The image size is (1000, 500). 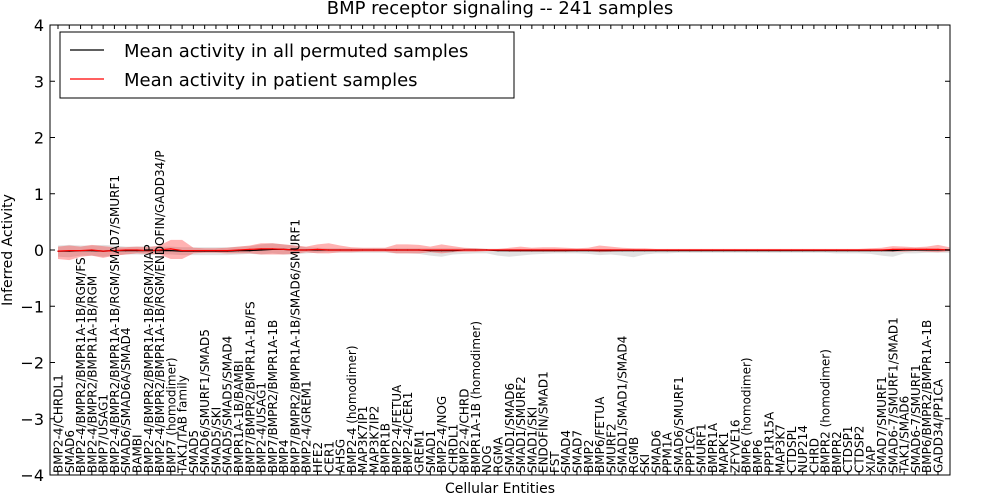 What do you see at coordinates (826, 411) in the screenshot?
I see `x-tick-label: BMPR2 (homodimer)` at bounding box center [826, 411].